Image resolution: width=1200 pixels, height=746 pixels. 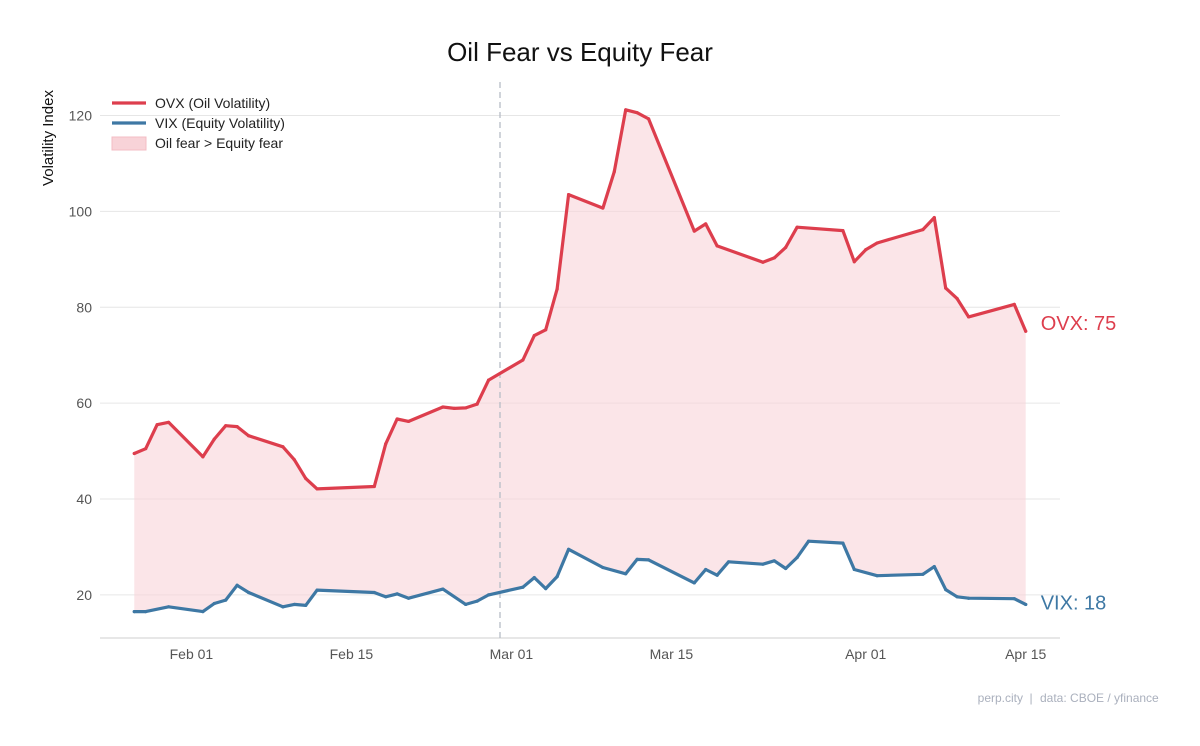 What do you see at coordinates (192, 654) in the screenshot?
I see `x-tick-0: Feb 01` at bounding box center [192, 654].